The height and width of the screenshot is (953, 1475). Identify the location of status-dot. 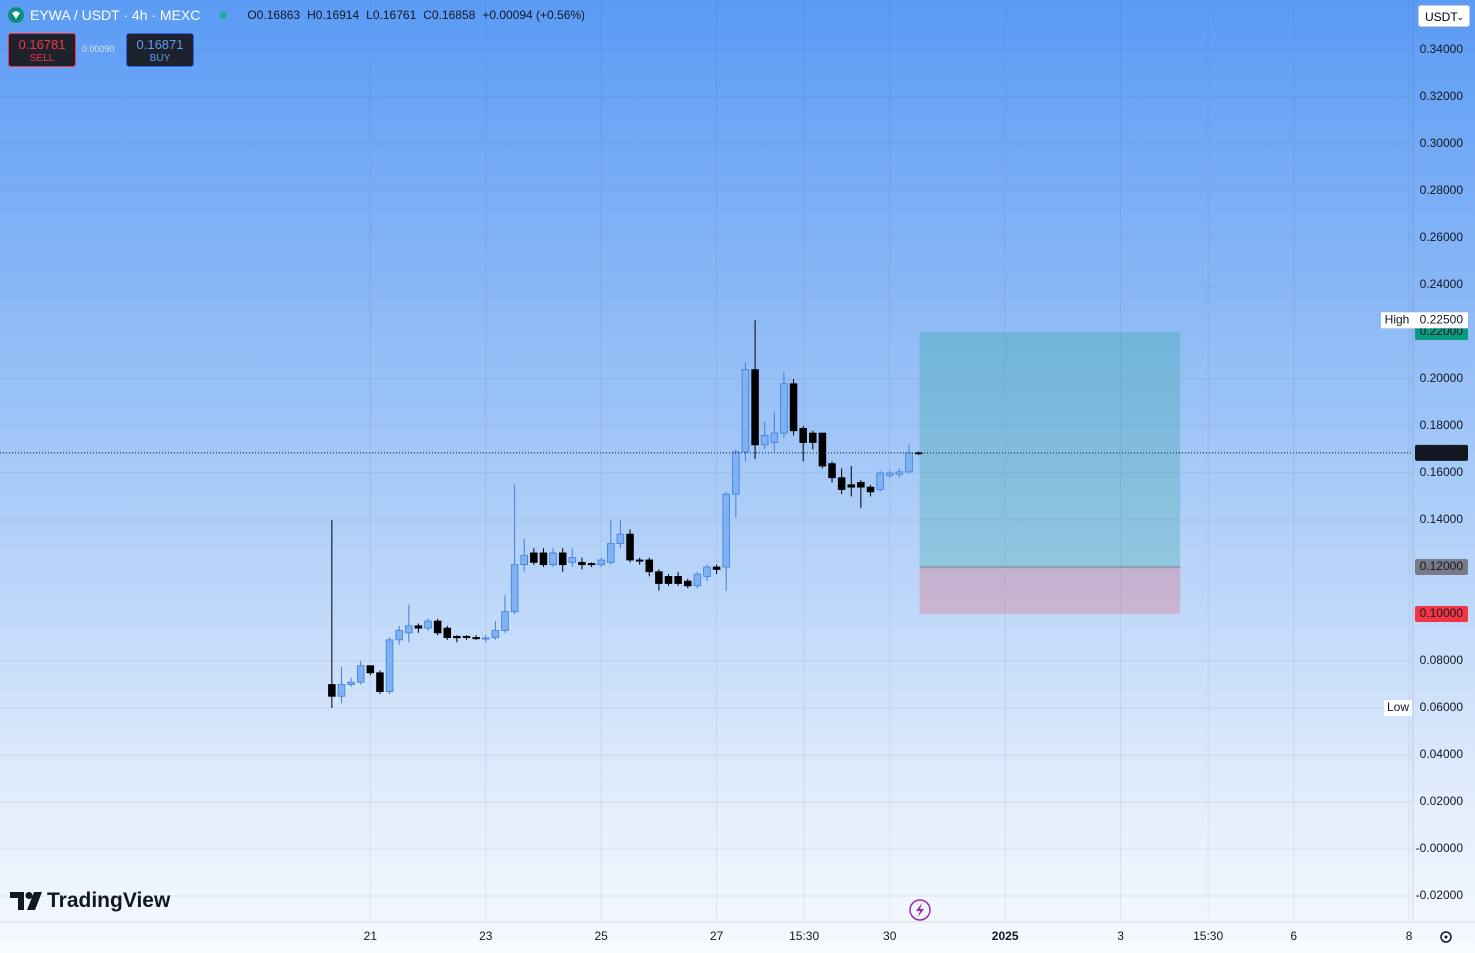
(224, 15).